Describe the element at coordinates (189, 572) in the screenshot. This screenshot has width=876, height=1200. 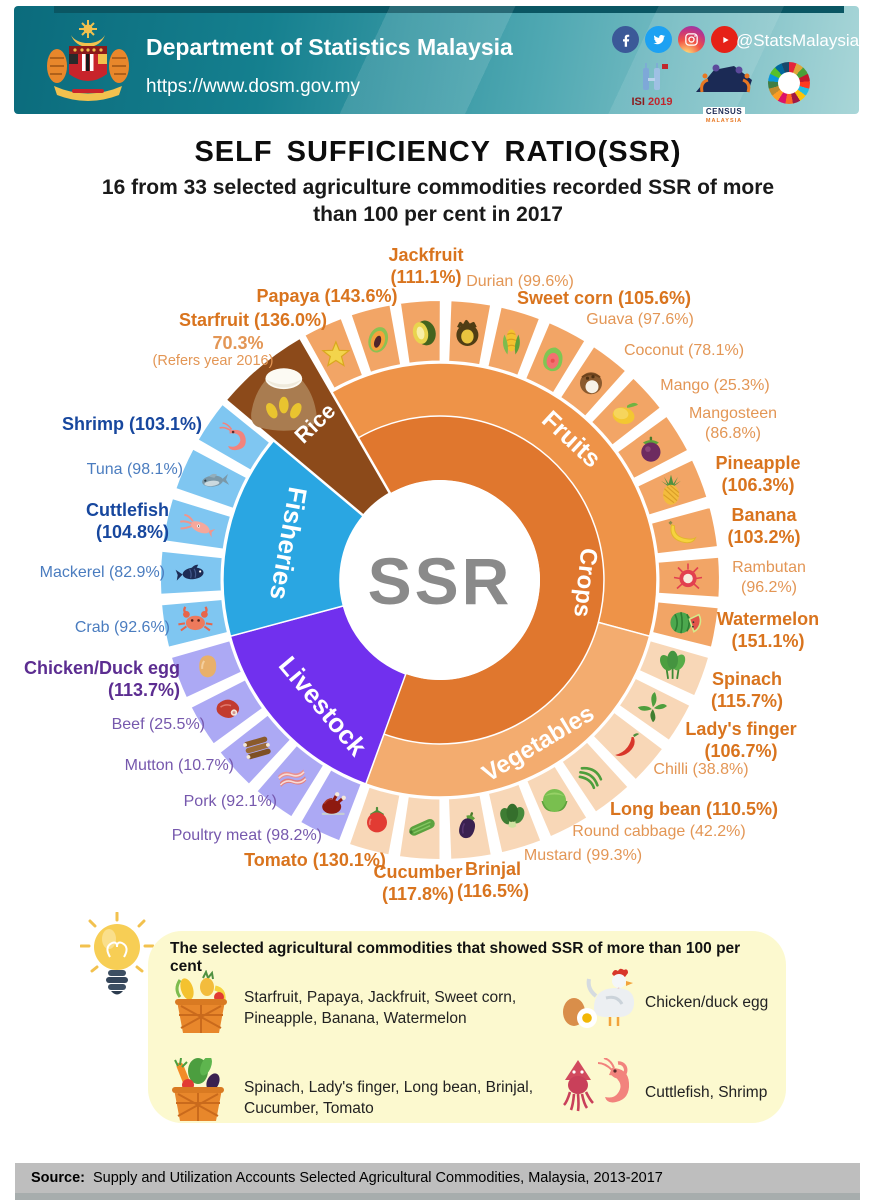
I see `mackerel-icon` at that location.